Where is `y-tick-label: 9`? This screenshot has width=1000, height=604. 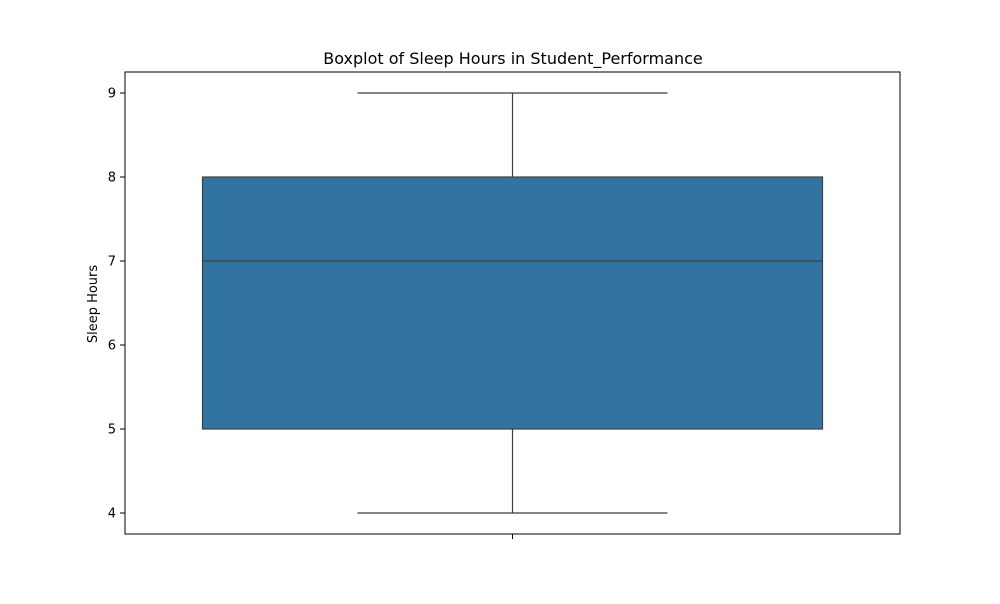 y-tick-label: 9 is located at coordinates (112, 94).